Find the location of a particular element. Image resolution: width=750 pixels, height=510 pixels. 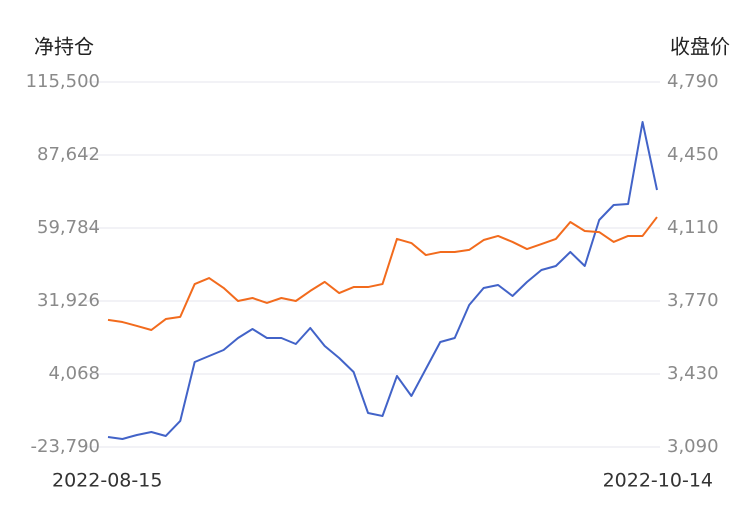

y2-tick-label: 4,790 is located at coordinates (693, 81).